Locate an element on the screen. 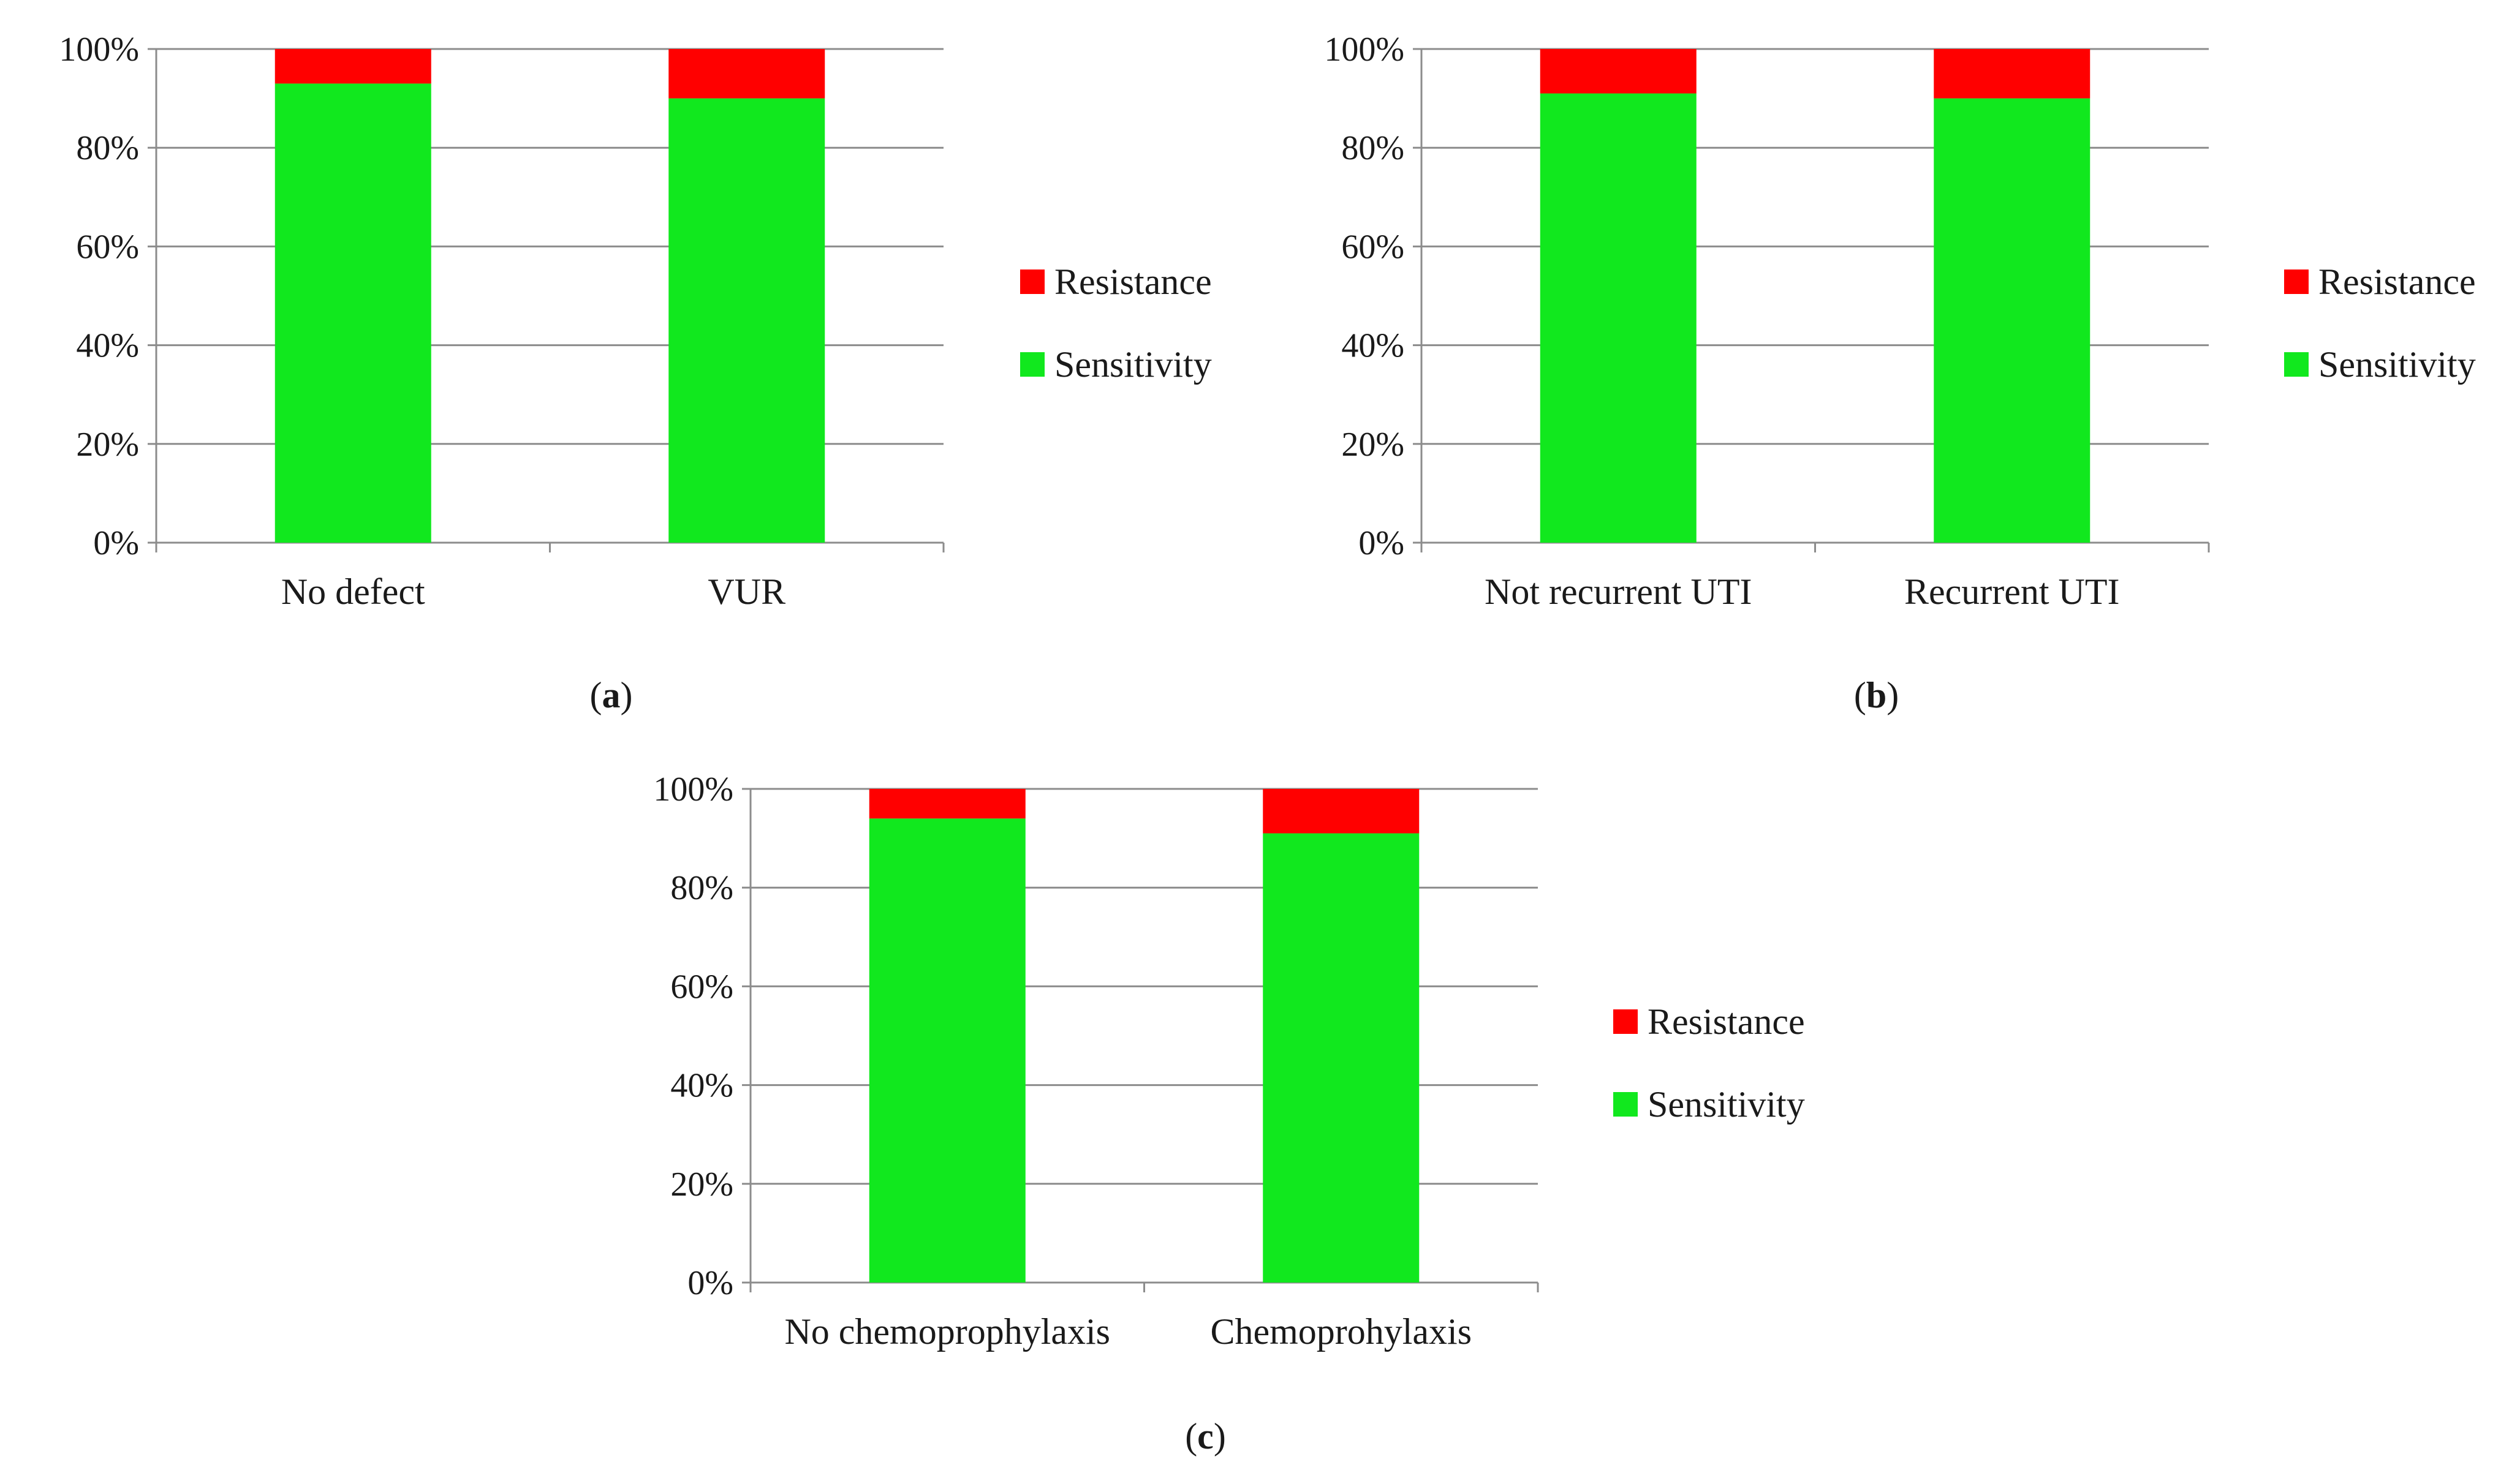 This screenshot has width=2520, height=1481. bar-sensitivity-recurrent-uti is located at coordinates (2012, 320).